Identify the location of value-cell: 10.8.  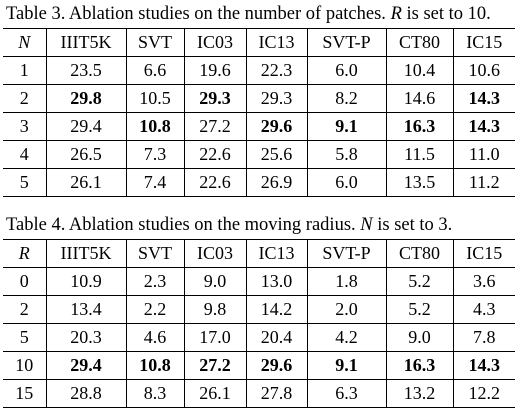
(154, 365).